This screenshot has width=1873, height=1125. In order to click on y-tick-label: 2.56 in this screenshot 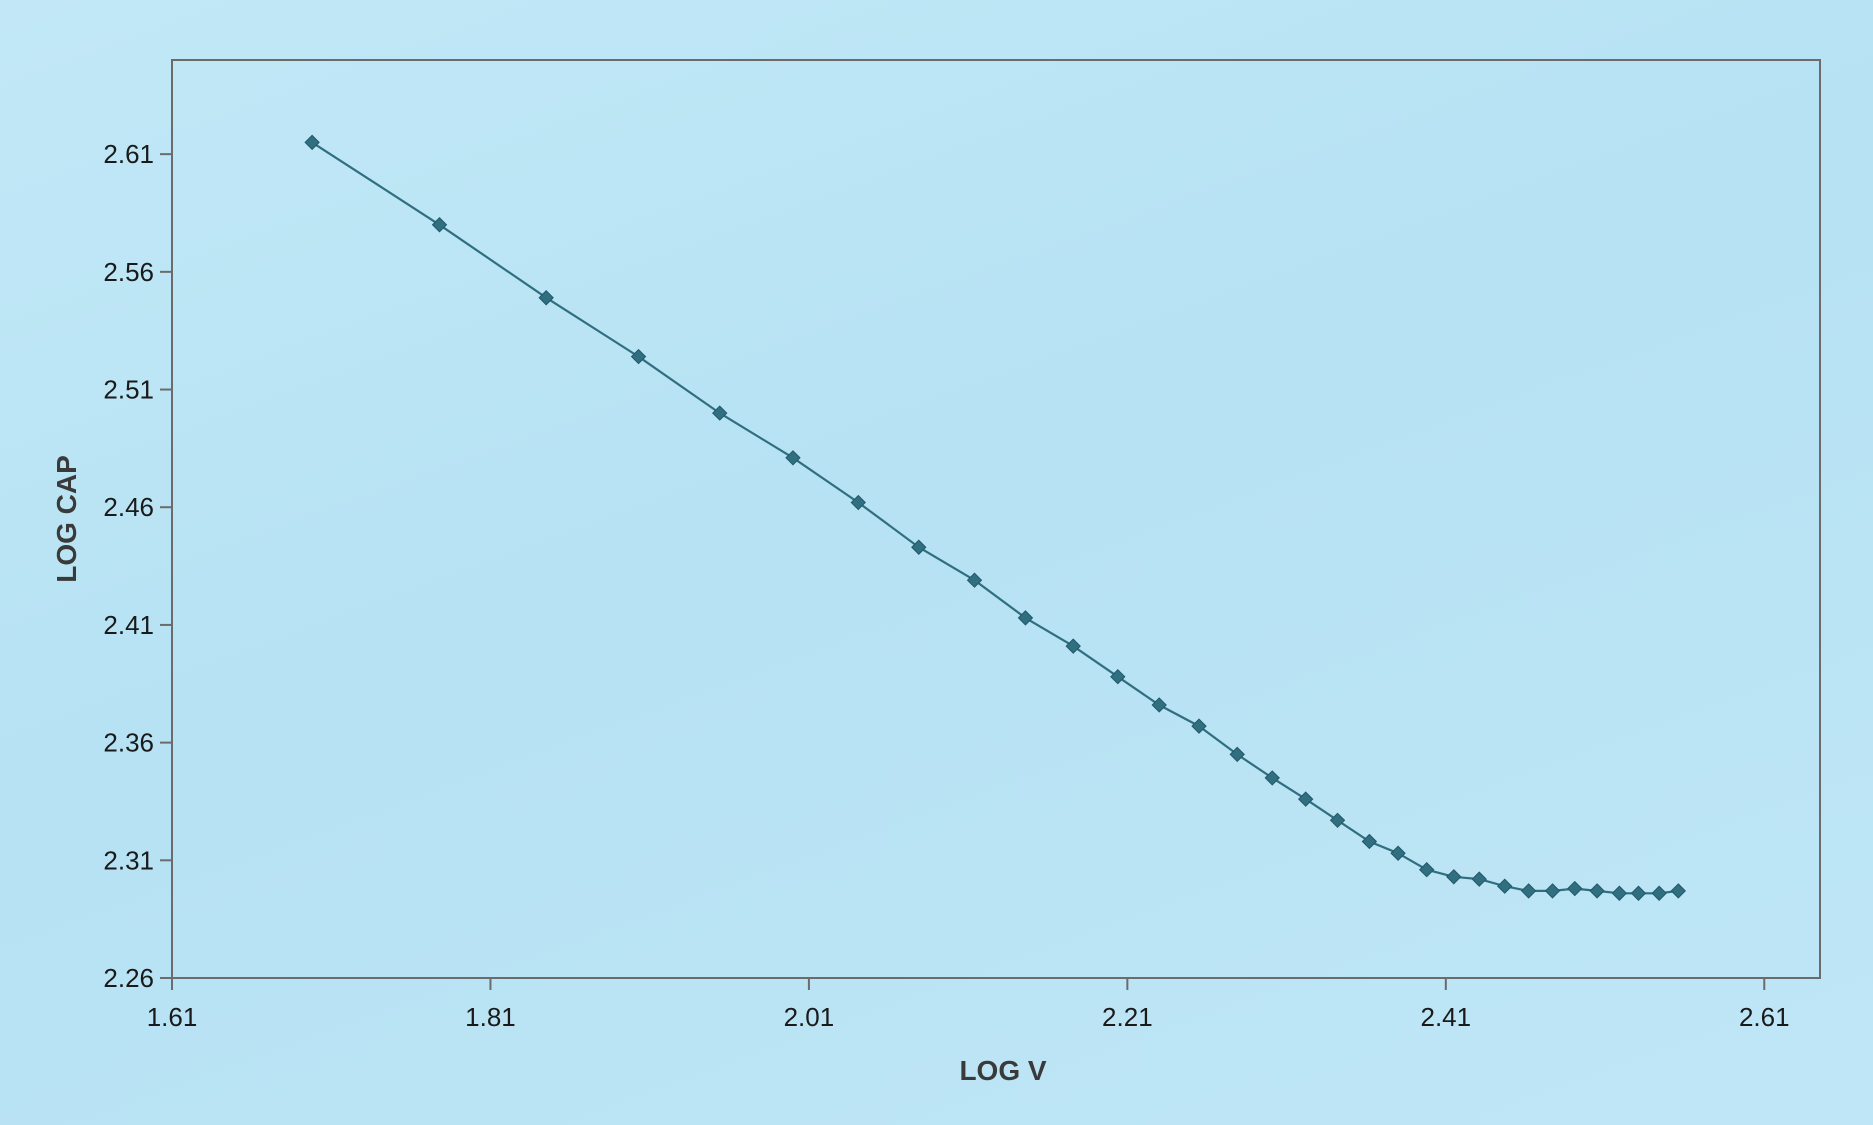, I will do `click(128, 272)`.